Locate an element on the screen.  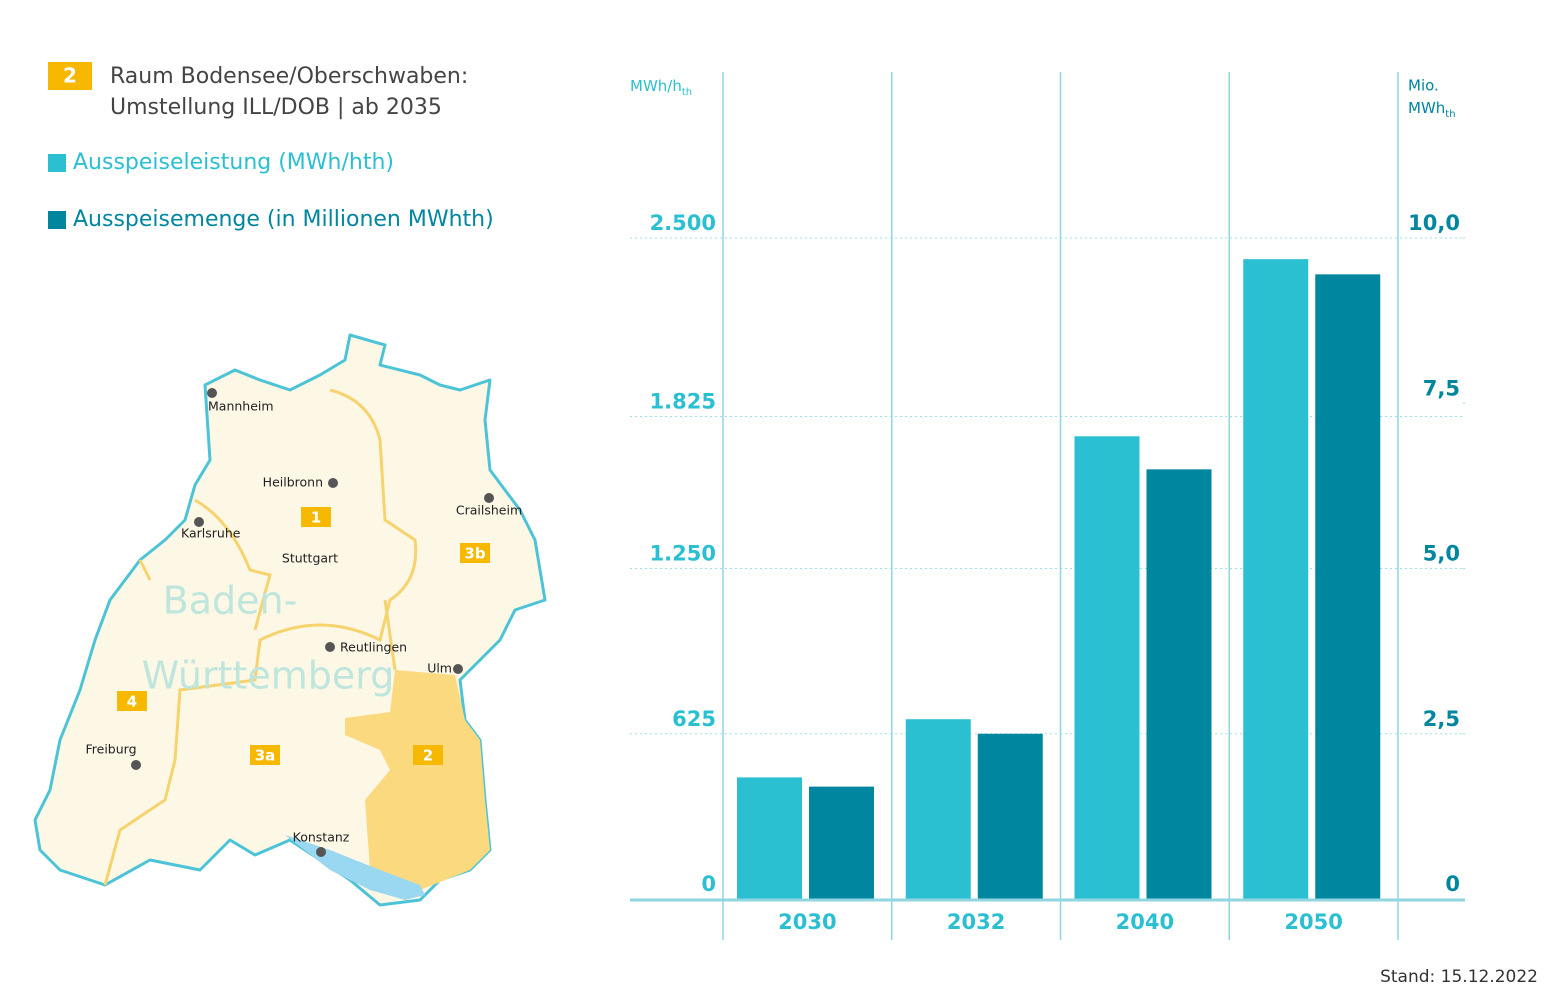
city-label: Karlsruhe is located at coordinates (211, 533).